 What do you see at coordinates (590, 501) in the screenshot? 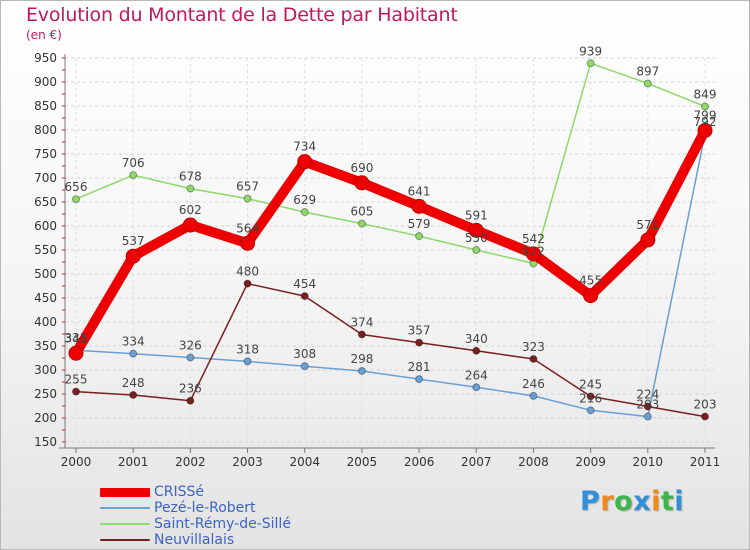
I see `logo-letter: P` at bounding box center [590, 501].